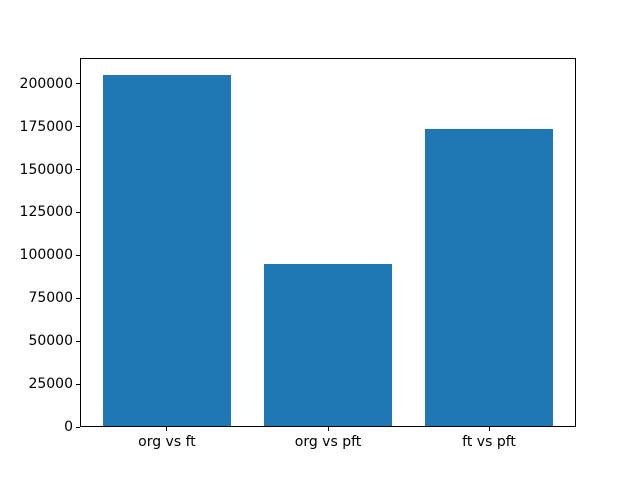 This screenshot has width=640, height=480. What do you see at coordinates (167, 251) in the screenshot?
I see `bar-org-vs-ft` at bounding box center [167, 251].